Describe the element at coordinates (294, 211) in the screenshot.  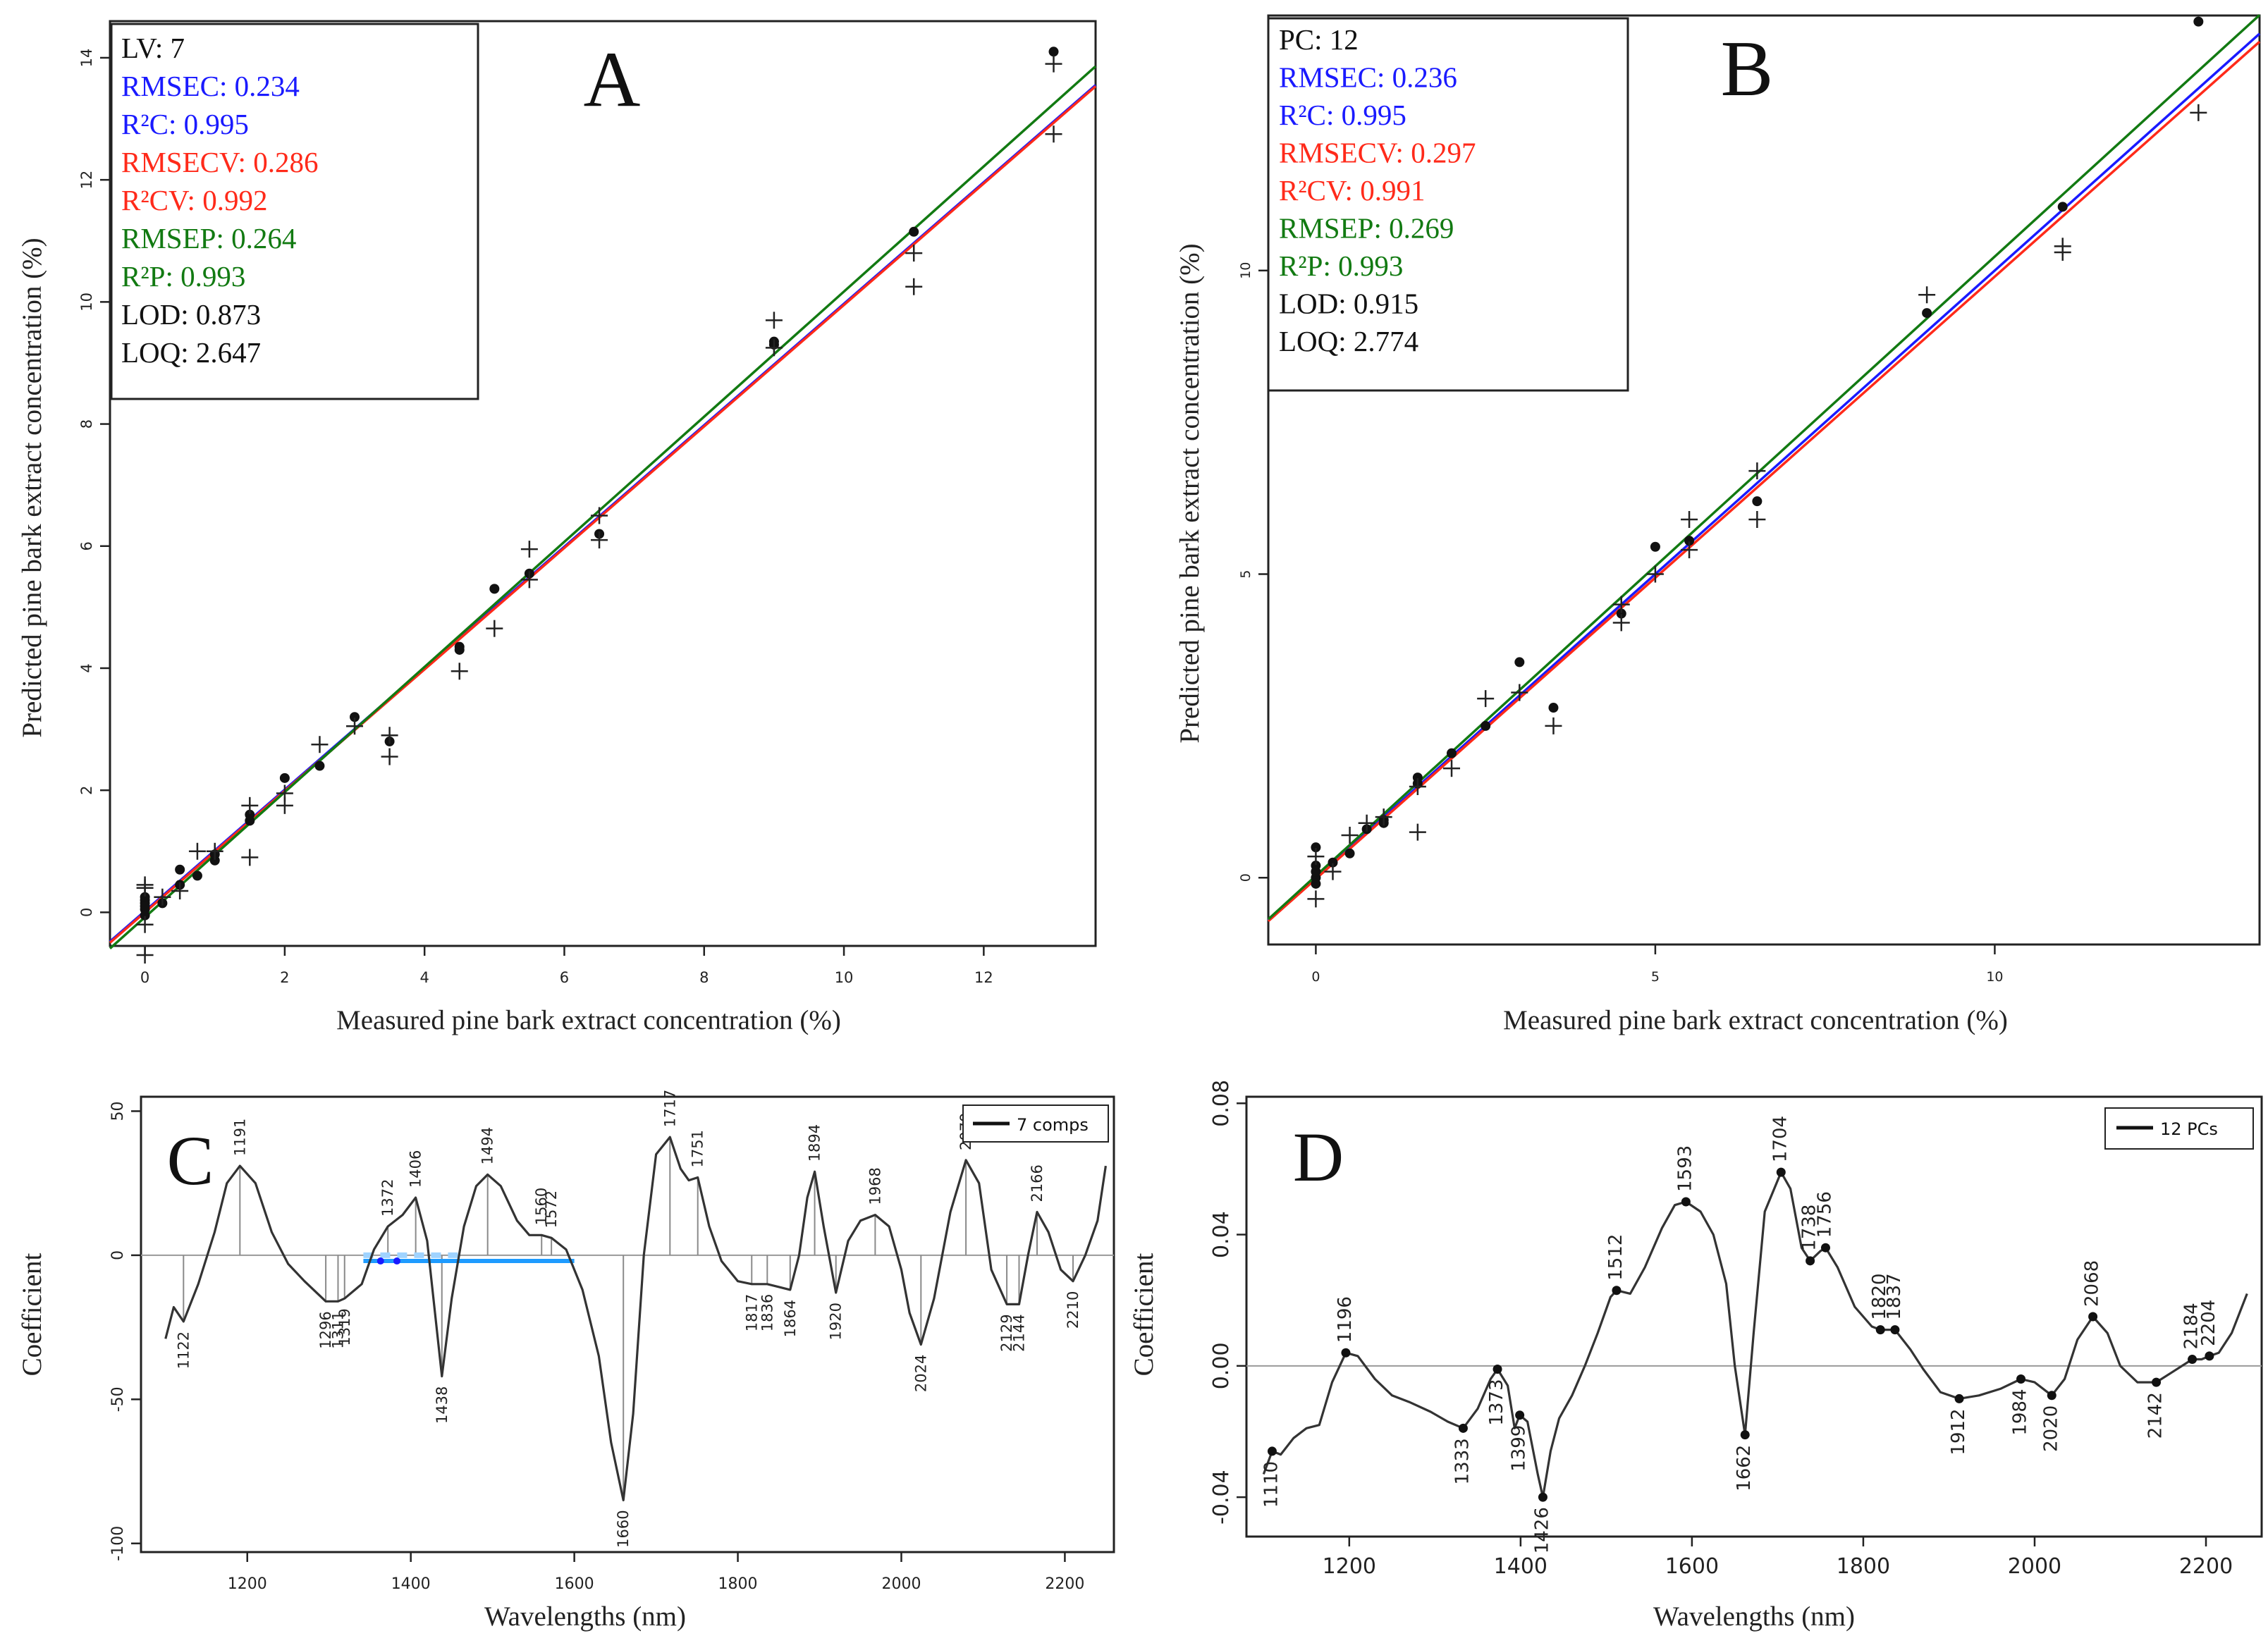
I see `stats-box-a` at that location.